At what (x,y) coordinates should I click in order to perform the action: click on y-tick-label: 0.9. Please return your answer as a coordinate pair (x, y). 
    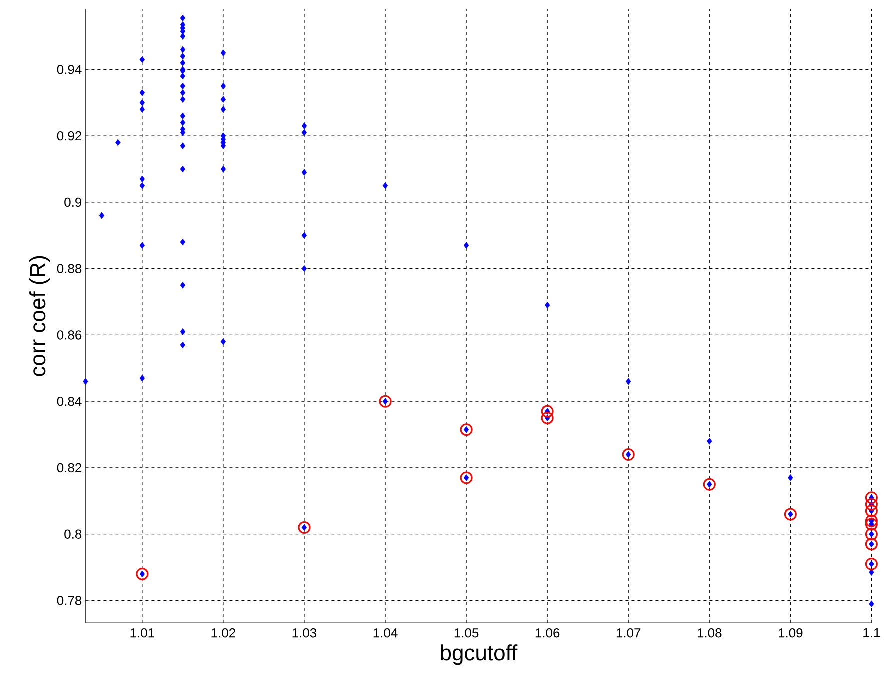
    Looking at the image, I should click on (73, 203).